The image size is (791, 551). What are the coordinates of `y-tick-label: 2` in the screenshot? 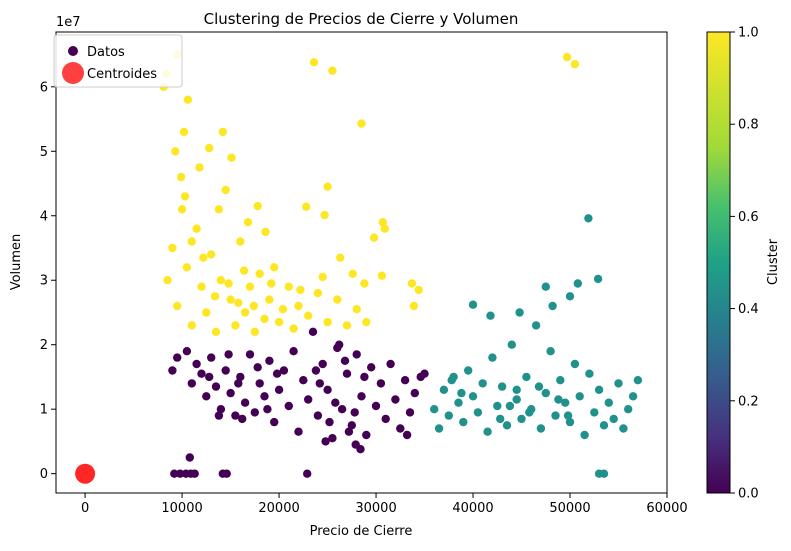 It's located at (44, 345).